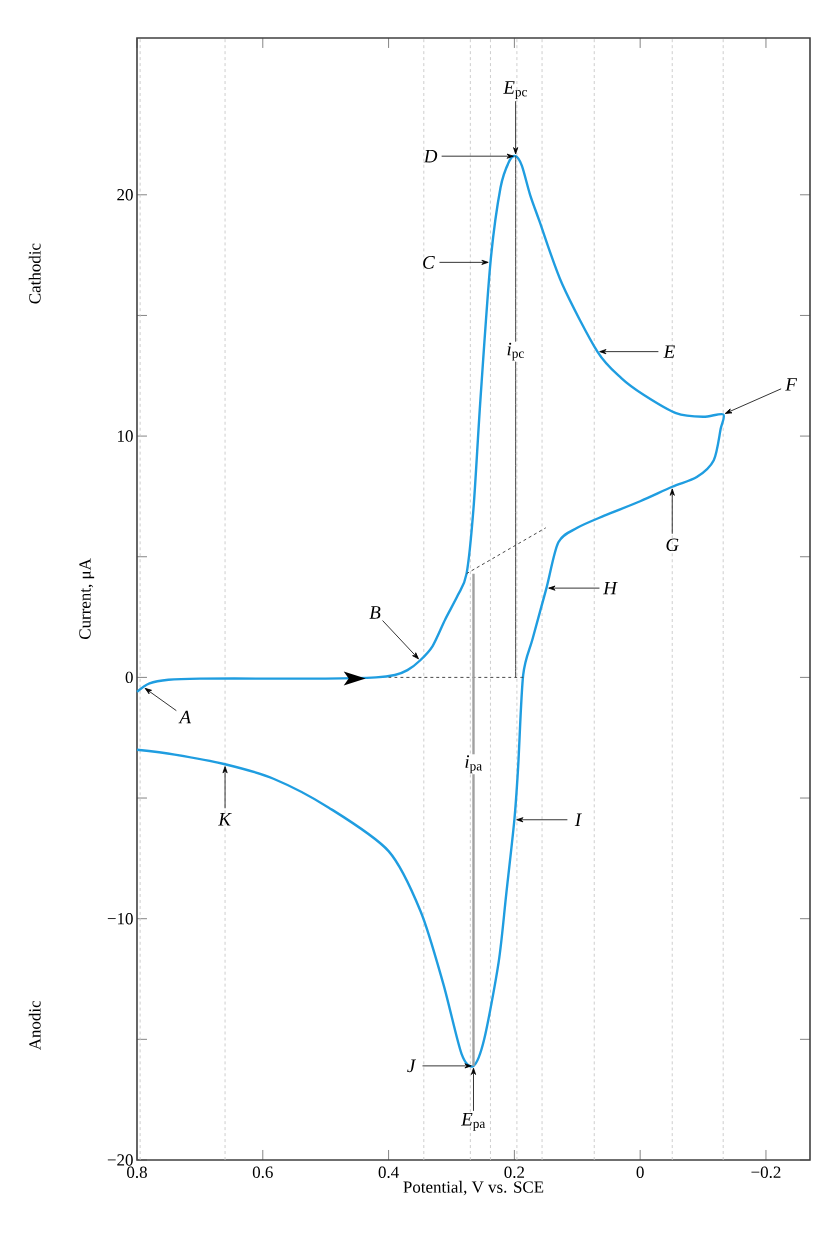 The width and height of the screenshot is (819, 1248). Describe the element at coordinates (473, 764) in the screenshot. I see `annotation: i$_{pa}$` at that location.